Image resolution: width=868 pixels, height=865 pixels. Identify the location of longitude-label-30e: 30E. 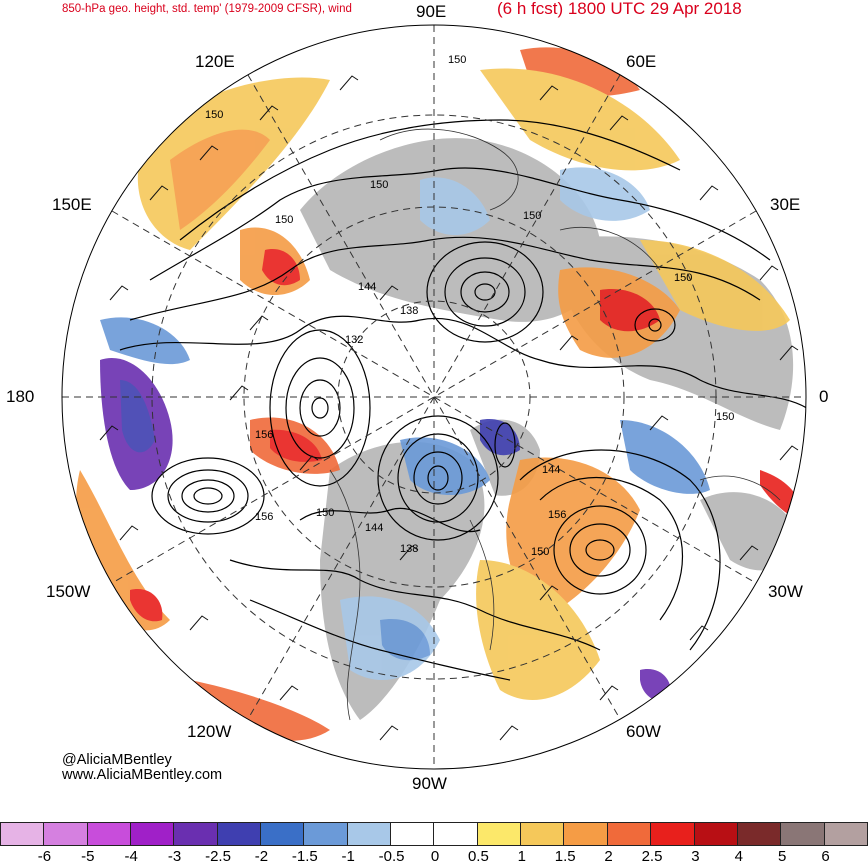
(785, 204).